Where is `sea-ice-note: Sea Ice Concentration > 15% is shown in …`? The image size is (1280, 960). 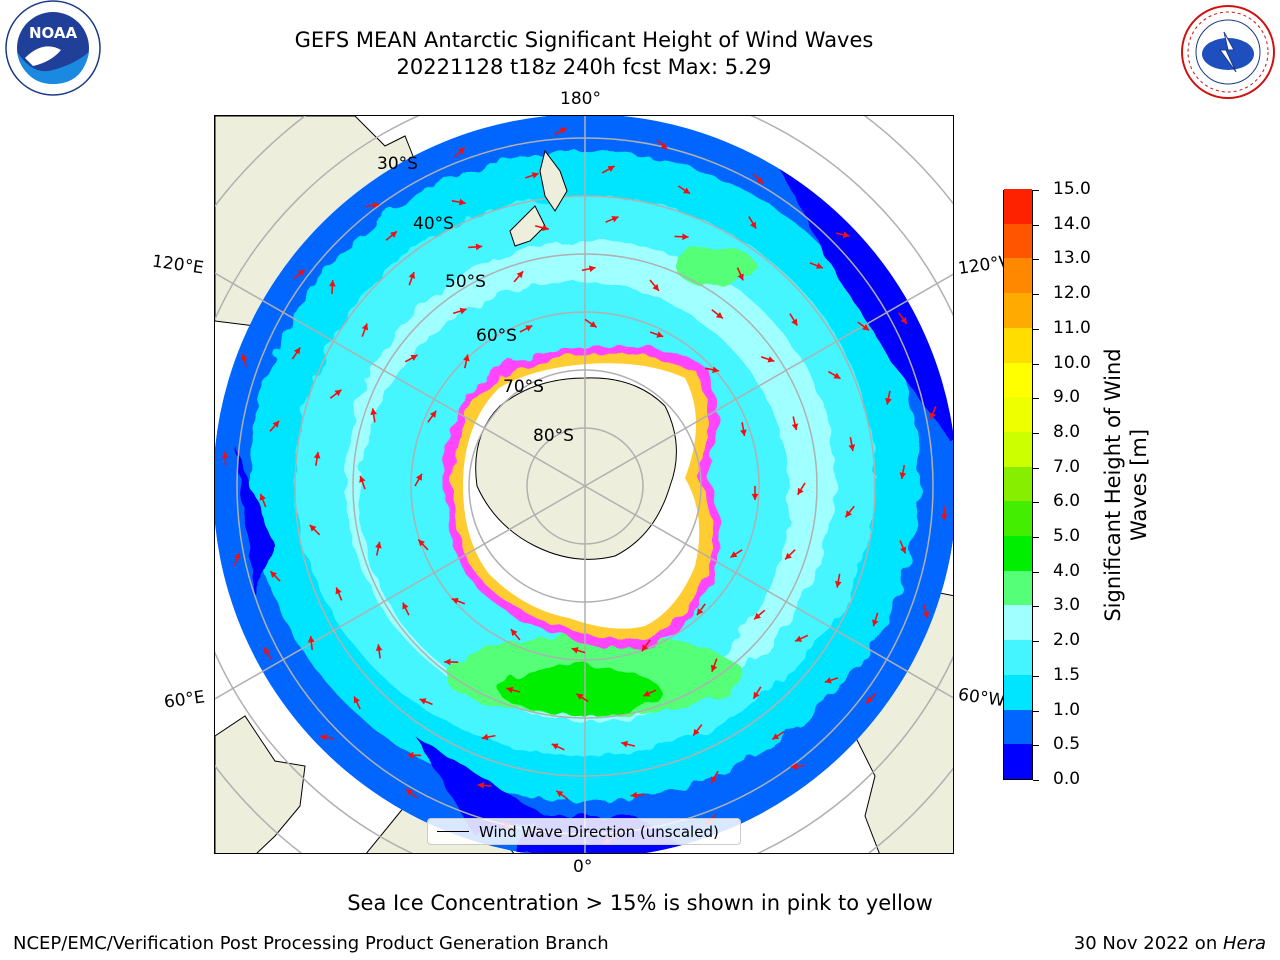
sea-ice-note: Sea Ice Concentration > 15% is shown in … is located at coordinates (640, 903).